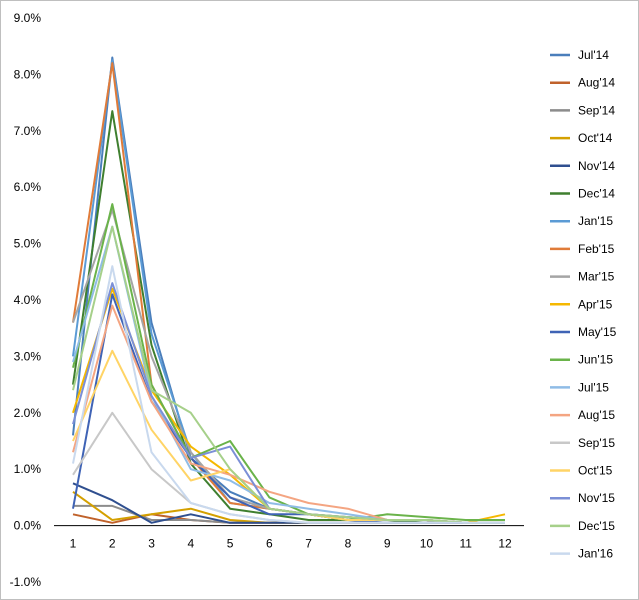 The image size is (639, 600). What do you see at coordinates (230, 544) in the screenshot?
I see `x-tick-label: 5` at bounding box center [230, 544].